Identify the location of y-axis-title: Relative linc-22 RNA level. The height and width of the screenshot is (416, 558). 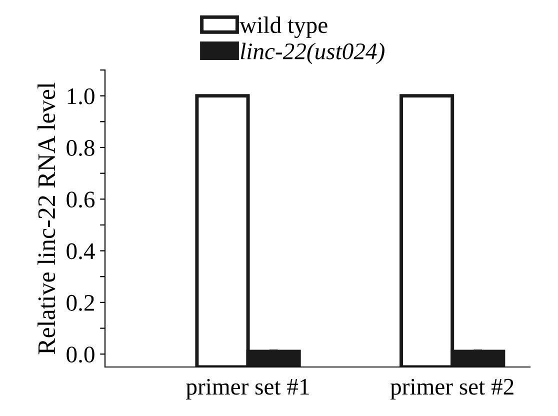
(47, 218).